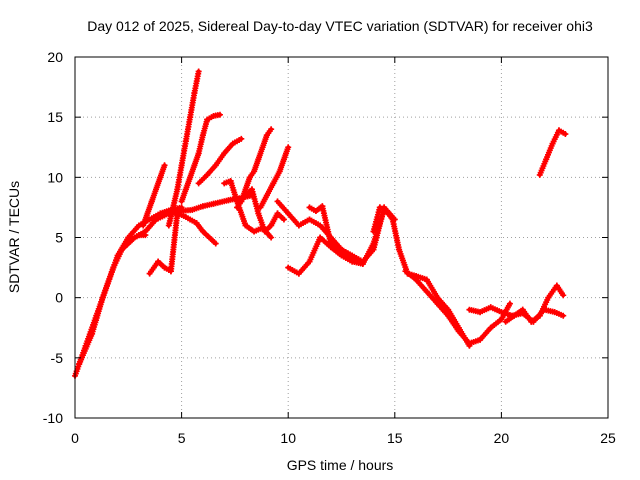  I want to click on x-tick-label: 20, so click(502, 438).